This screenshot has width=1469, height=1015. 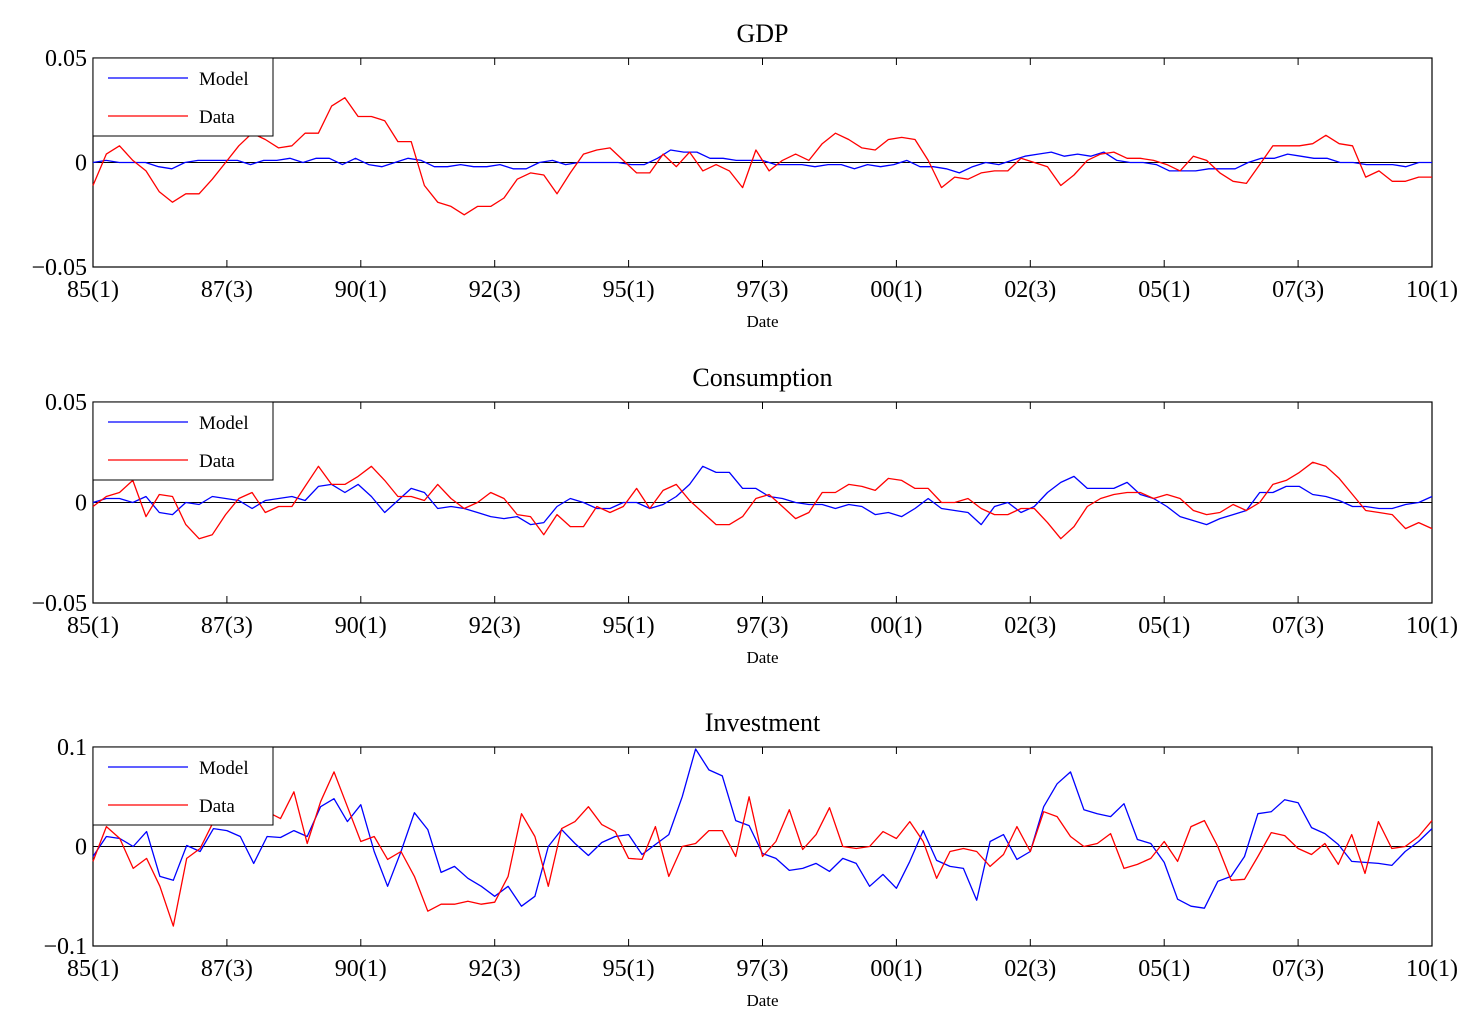 I want to click on y-tick-label: 0.1, so click(x=72, y=748).